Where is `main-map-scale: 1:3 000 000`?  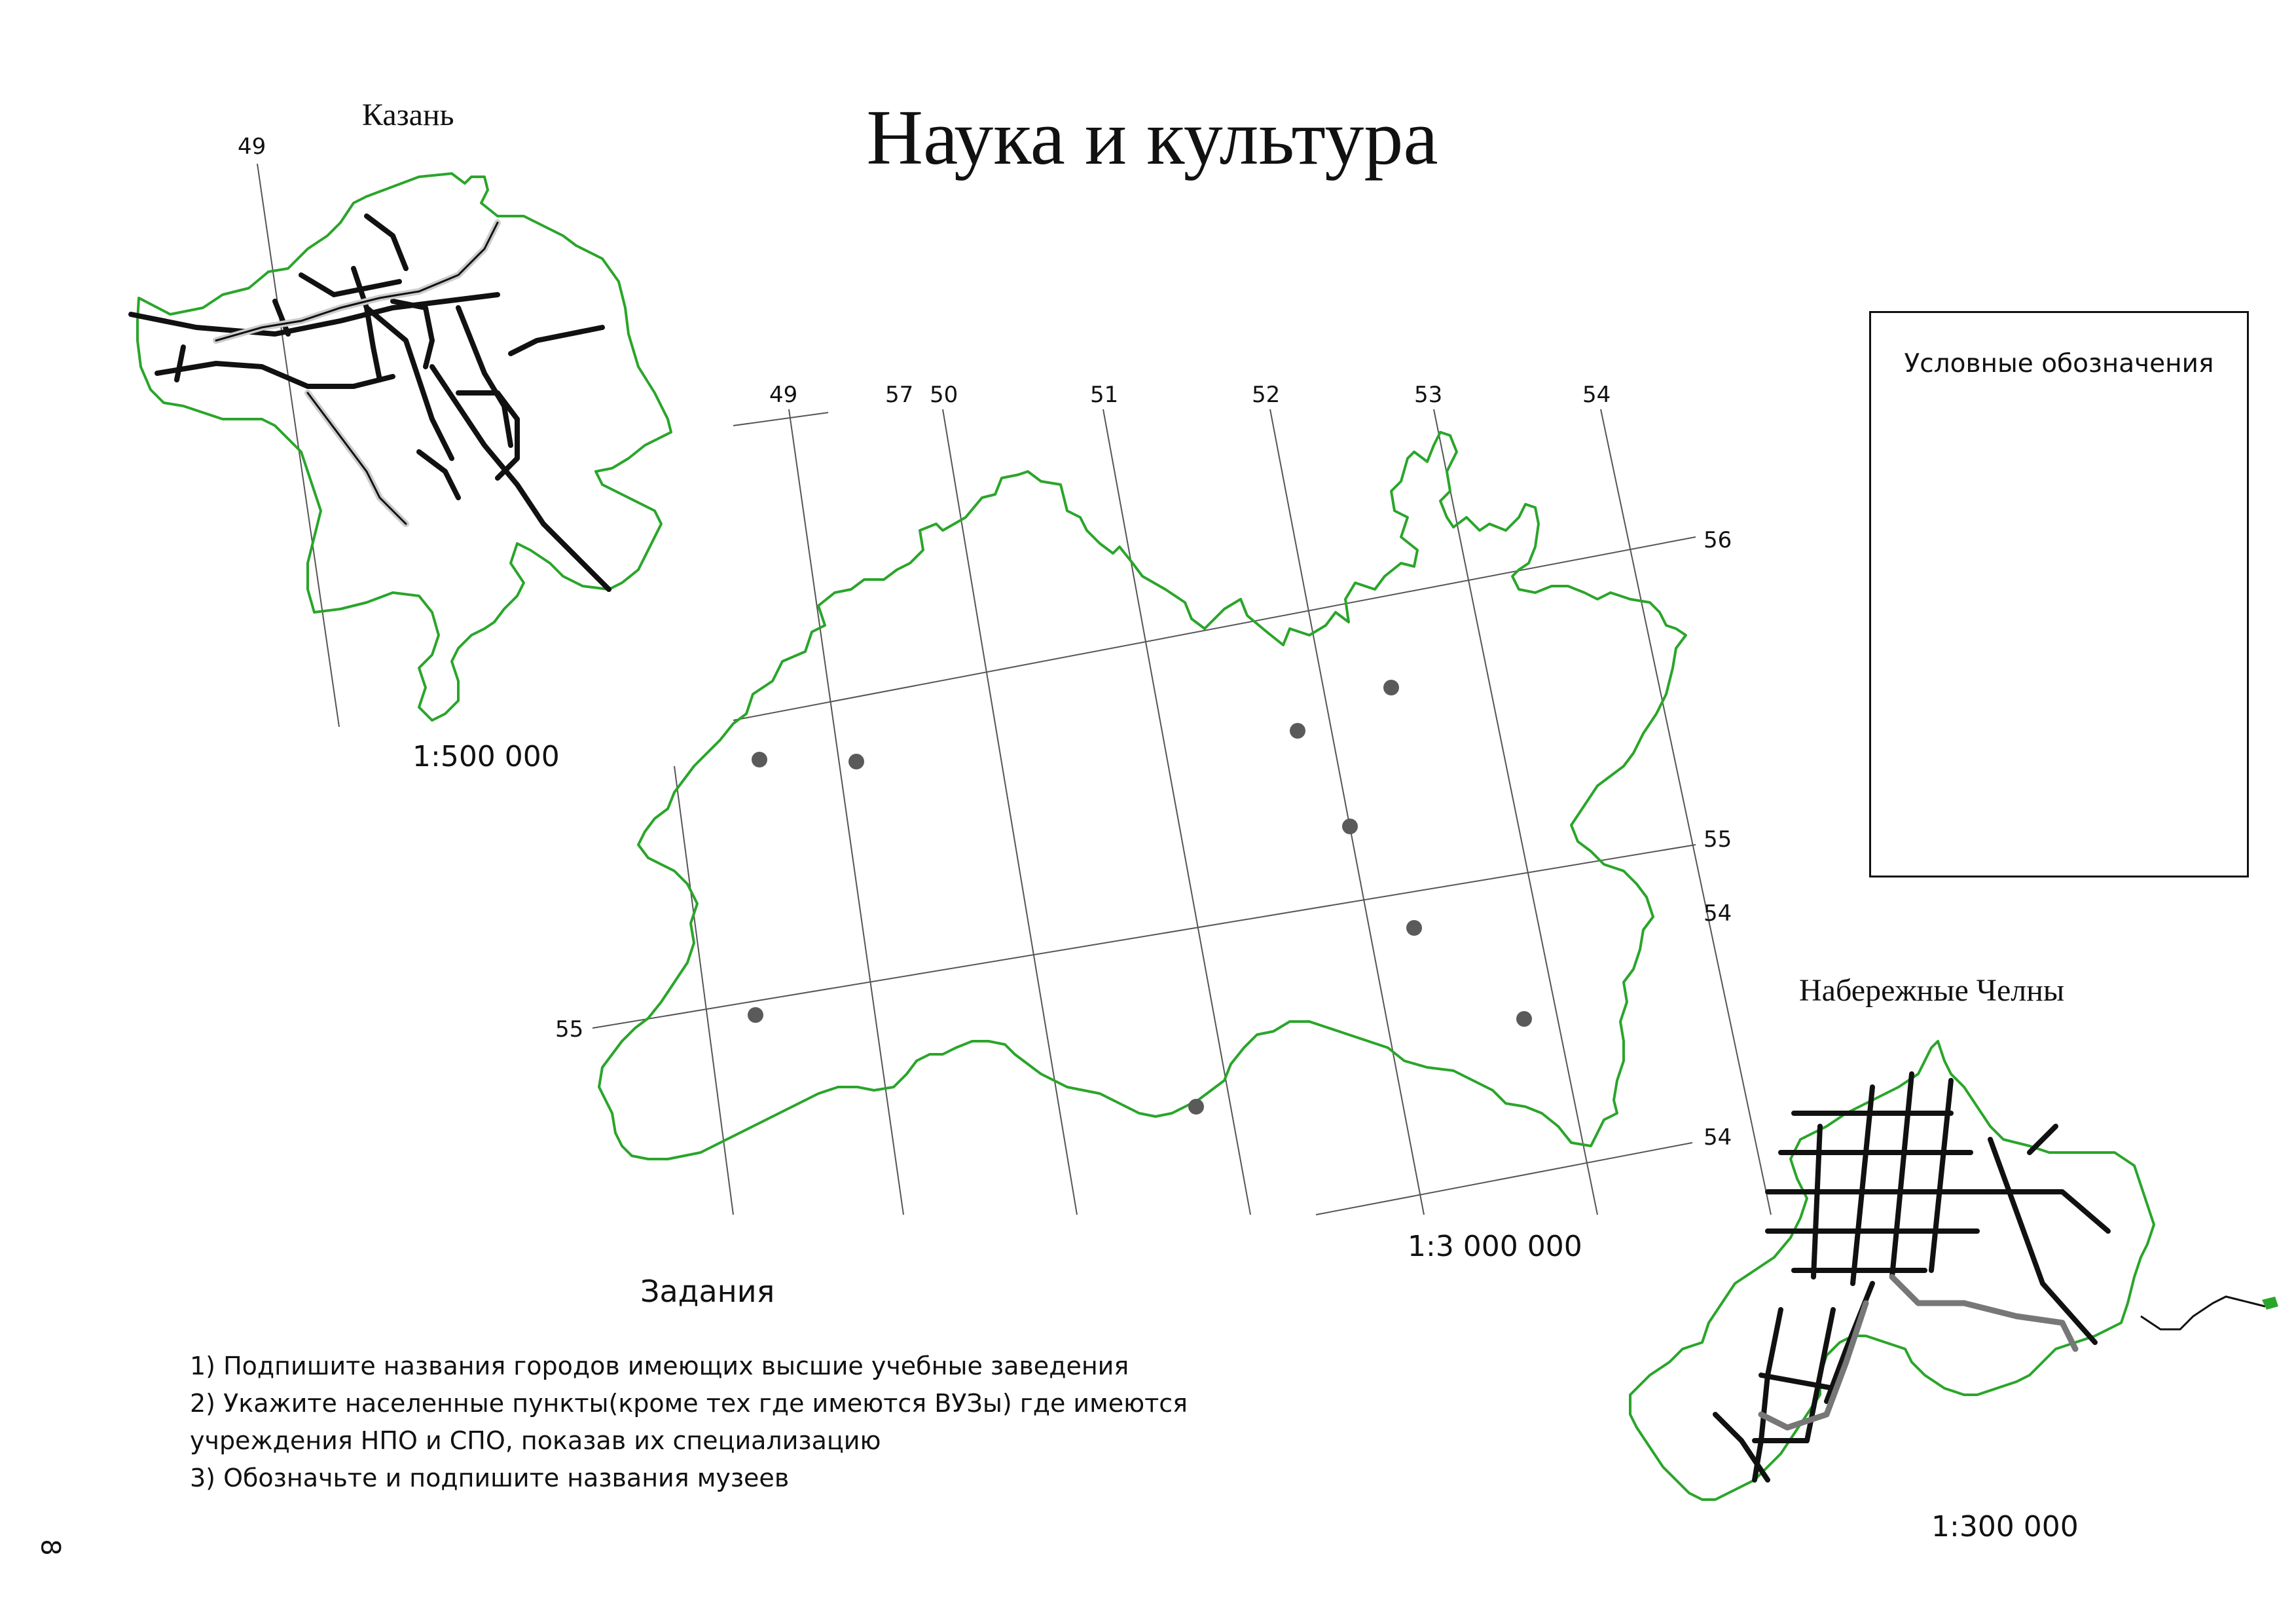
main-map-scale: 1:3 000 000 is located at coordinates (1495, 1246).